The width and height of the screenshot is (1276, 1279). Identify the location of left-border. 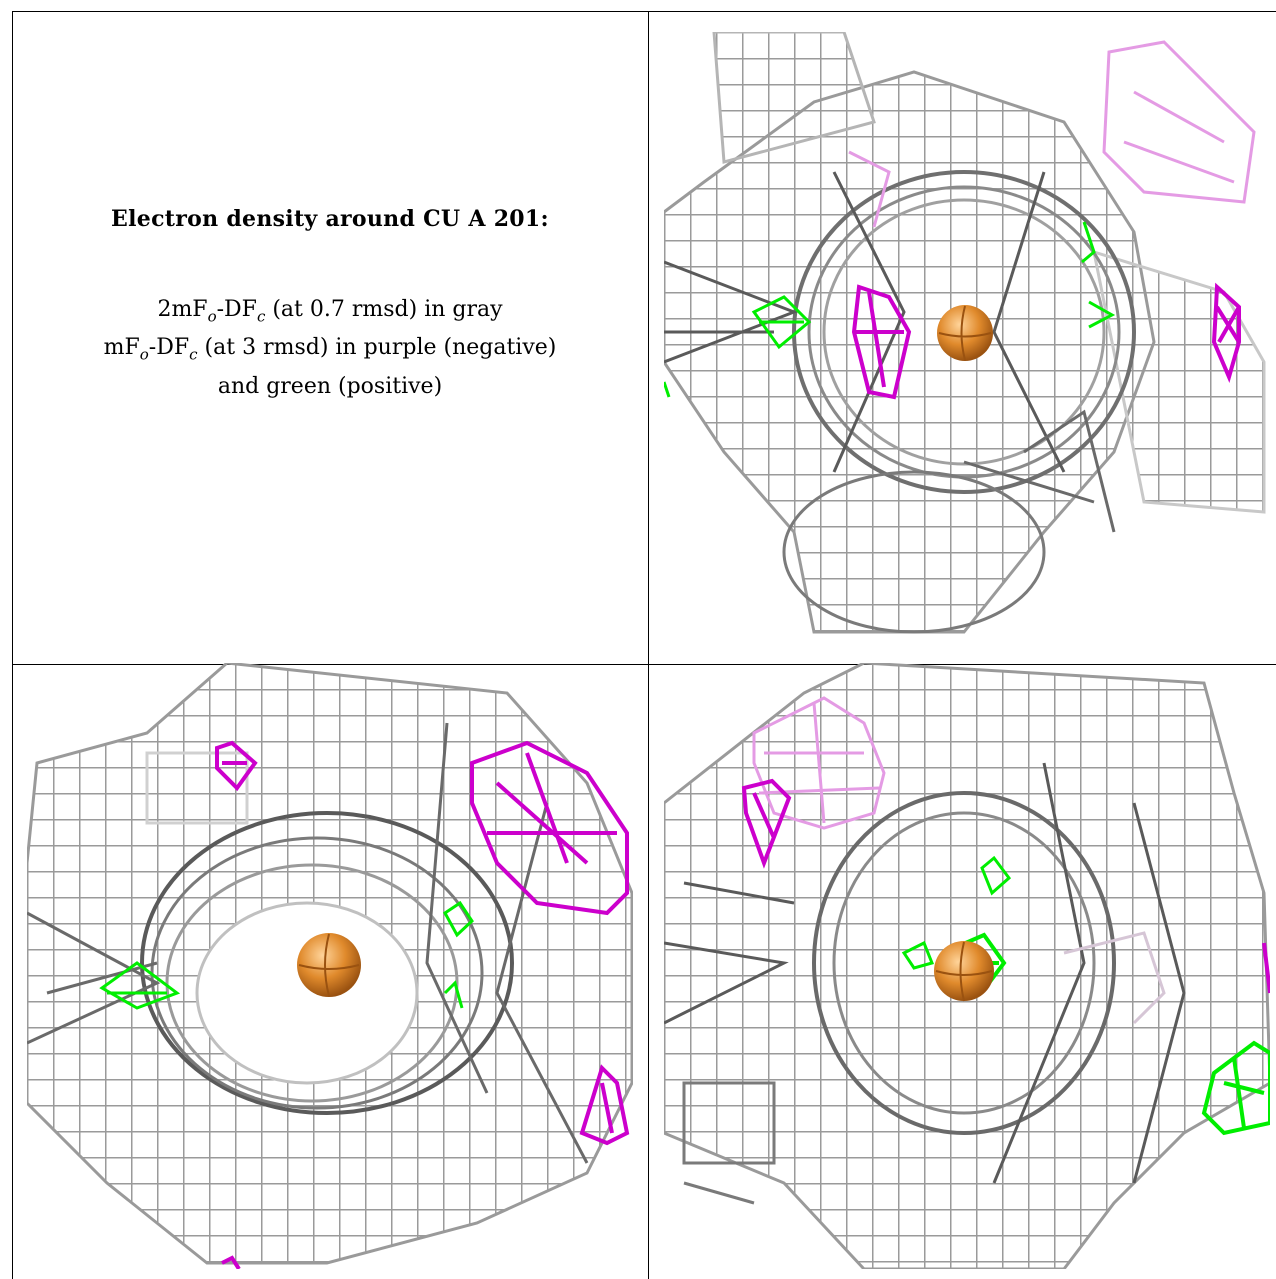
(12, 645).